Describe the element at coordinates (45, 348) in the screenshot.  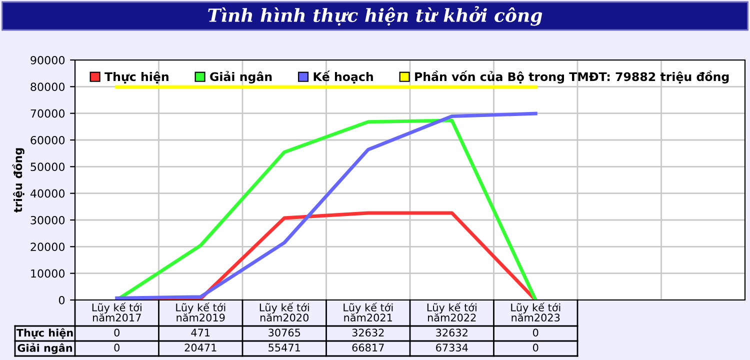
I see `text: Giải ngân` at that location.